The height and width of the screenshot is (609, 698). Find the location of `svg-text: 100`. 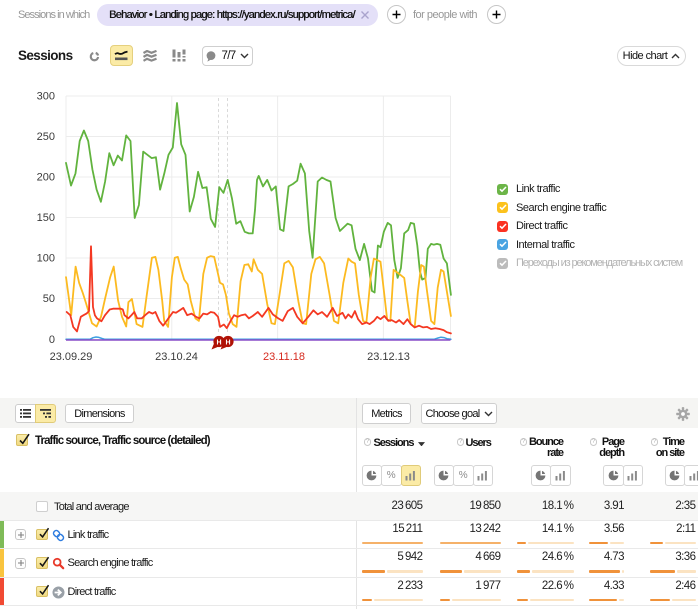

svg-text: 100 is located at coordinates (46, 259).